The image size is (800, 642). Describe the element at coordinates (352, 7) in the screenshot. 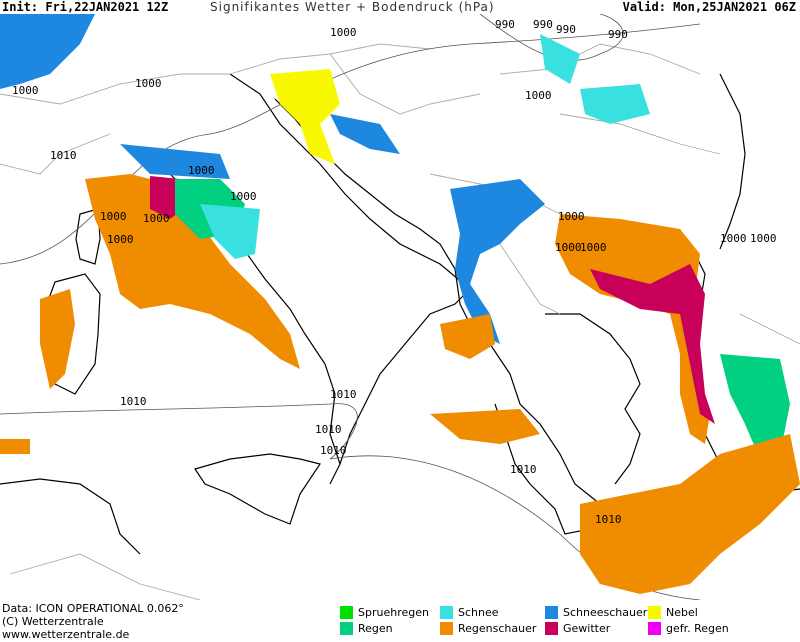

I see `map-title: Signifikantes Wetter + Bodendruck (hPa)` at that location.